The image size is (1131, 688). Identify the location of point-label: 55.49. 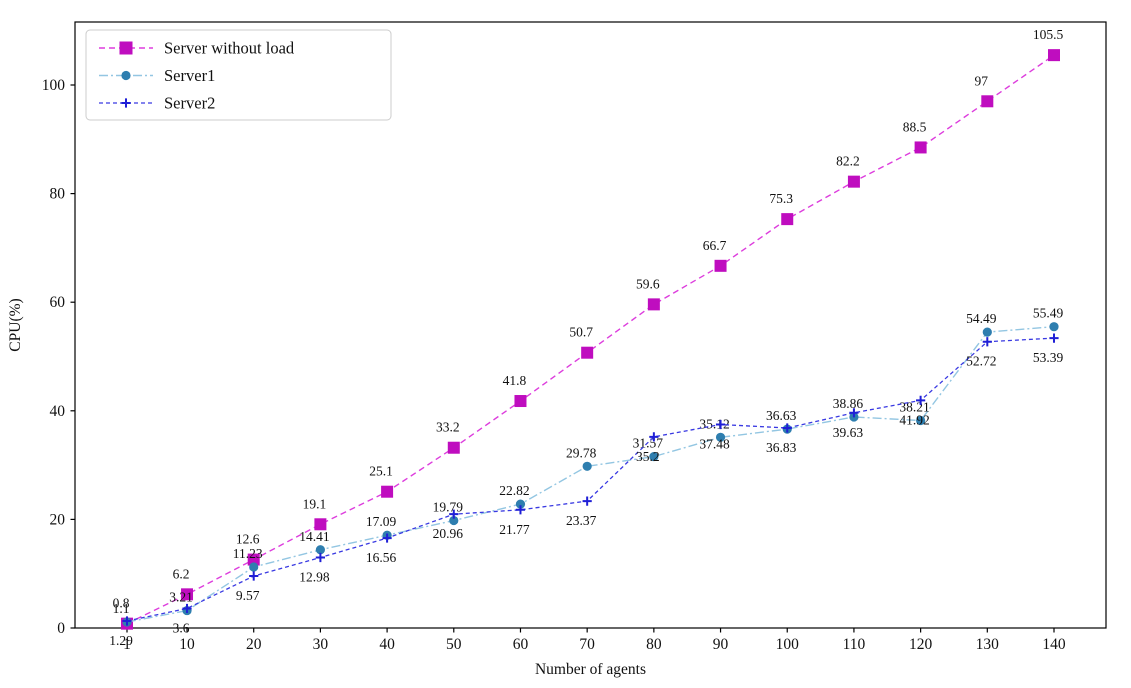
(1048, 313).